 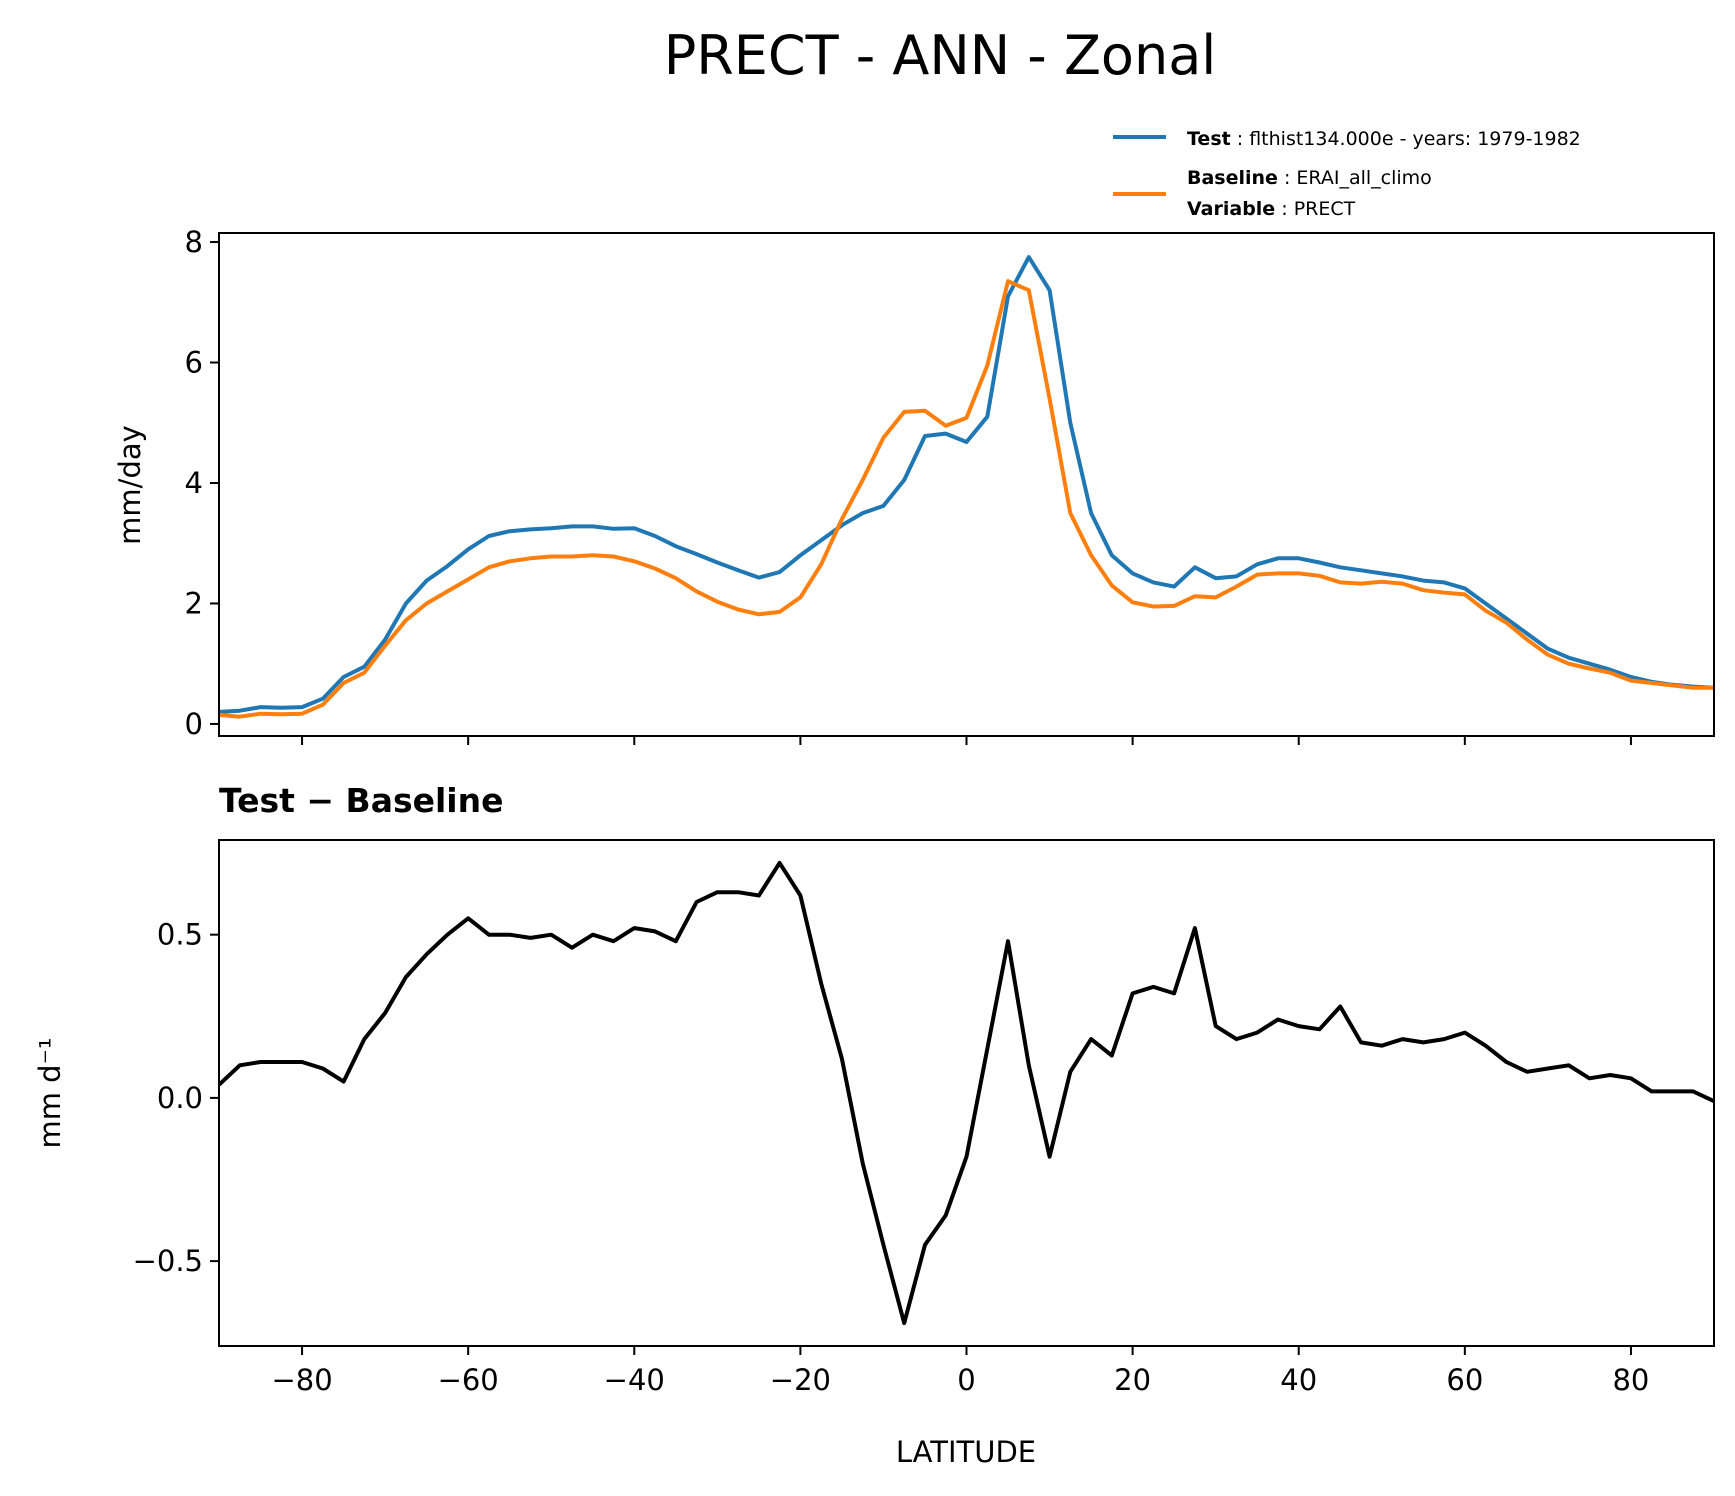 What do you see at coordinates (1298, 1380) in the screenshot?
I see `bottom-x-tick-label: 40` at bounding box center [1298, 1380].